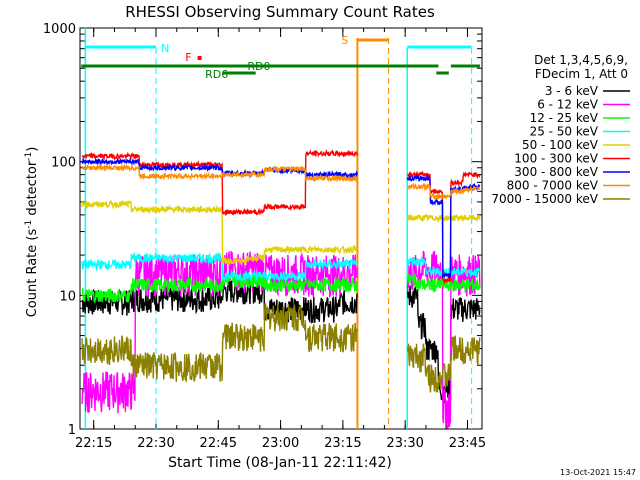 Image resolution: width=640 pixels, height=480 pixels. What do you see at coordinates (467, 443) in the screenshot?
I see `x-tick-label: 23:45` at bounding box center [467, 443].